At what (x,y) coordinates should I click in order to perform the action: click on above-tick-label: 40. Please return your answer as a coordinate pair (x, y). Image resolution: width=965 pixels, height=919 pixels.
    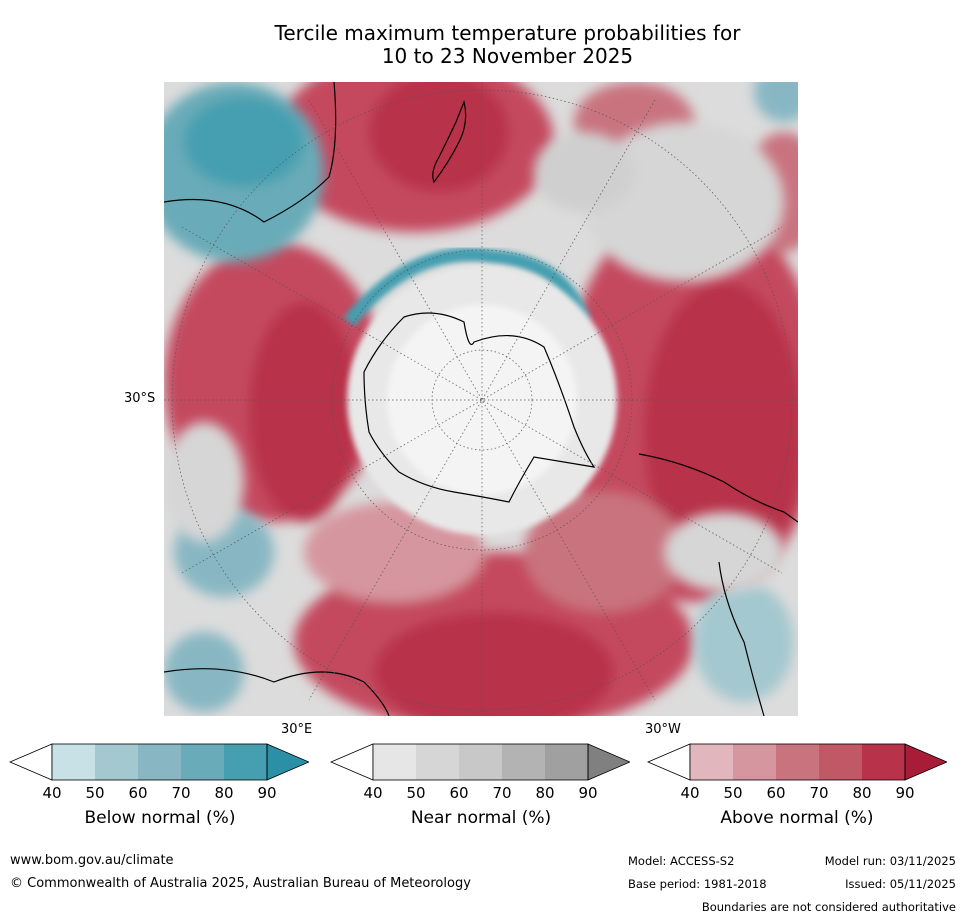
    Looking at the image, I should click on (690, 793).